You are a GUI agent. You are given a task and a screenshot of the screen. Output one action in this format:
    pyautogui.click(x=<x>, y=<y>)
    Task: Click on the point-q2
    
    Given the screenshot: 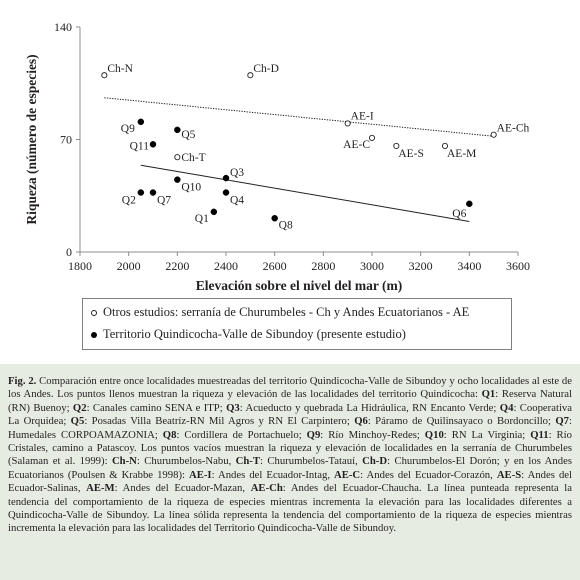 What is the action you would take?
    pyautogui.click(x=141, y=192)
    